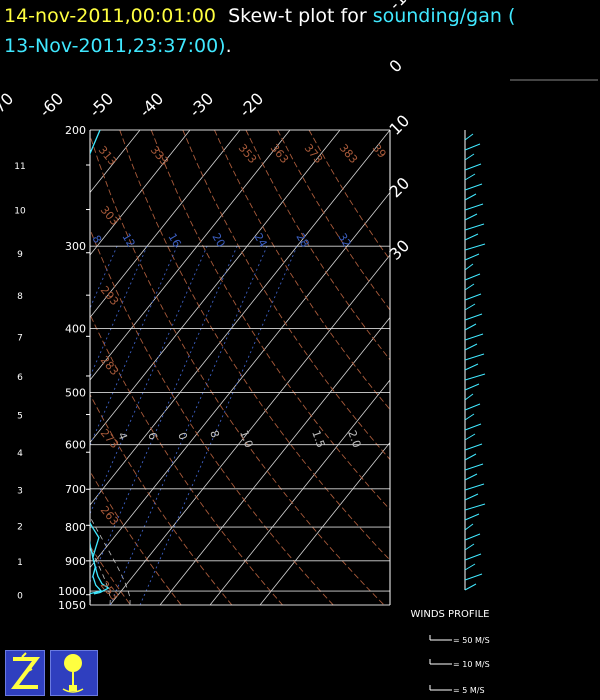  I want to click on legend-entry: = 5 M/S, so click(469, 690).